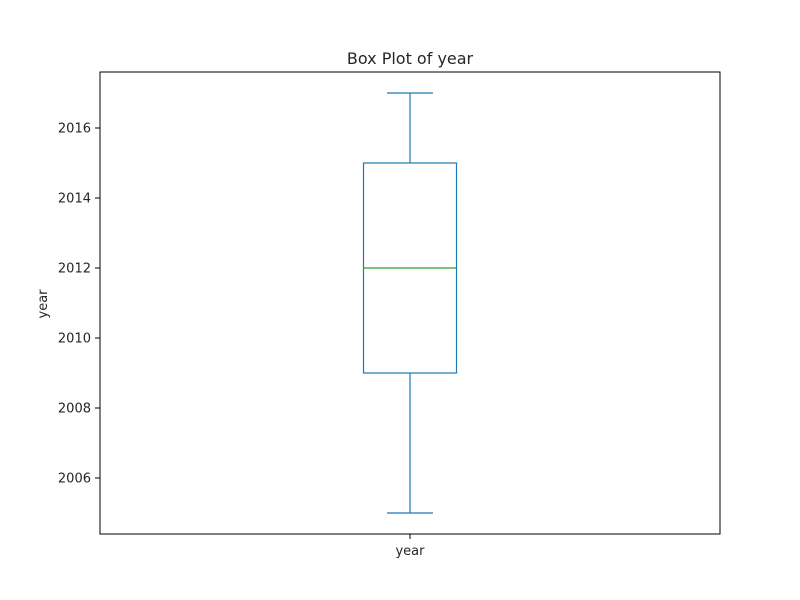 The height and width of the screenshot is (600, 800). I want to click on y-tick-label: 2014, so click(74, 199).